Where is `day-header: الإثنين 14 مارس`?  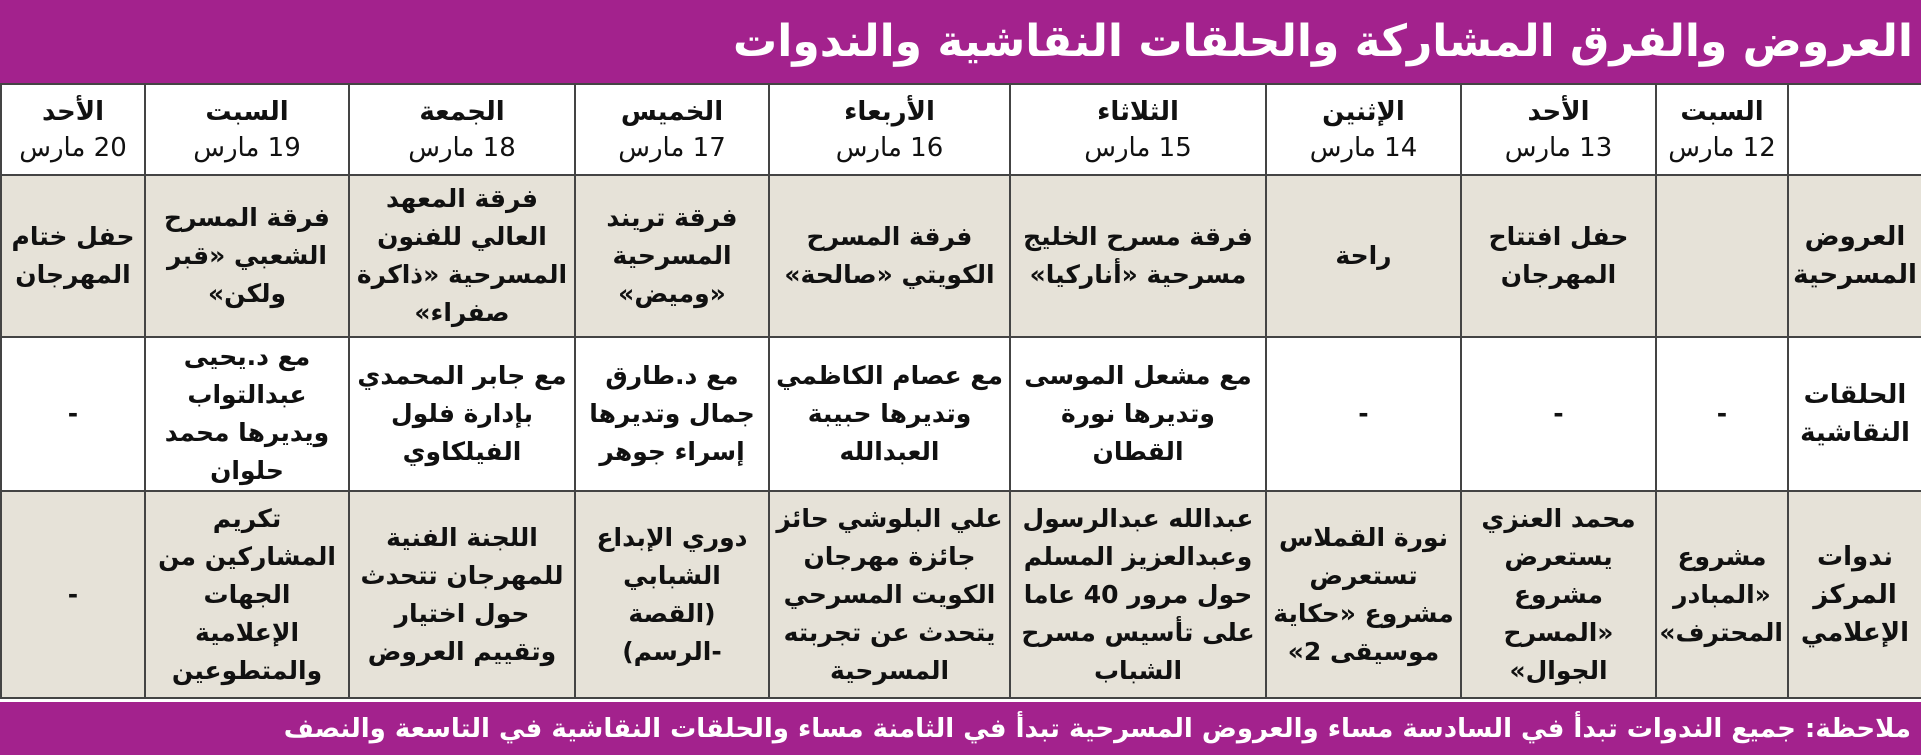
day-header: الإثنين 14 مارس is located at coordinates (1363, 129).